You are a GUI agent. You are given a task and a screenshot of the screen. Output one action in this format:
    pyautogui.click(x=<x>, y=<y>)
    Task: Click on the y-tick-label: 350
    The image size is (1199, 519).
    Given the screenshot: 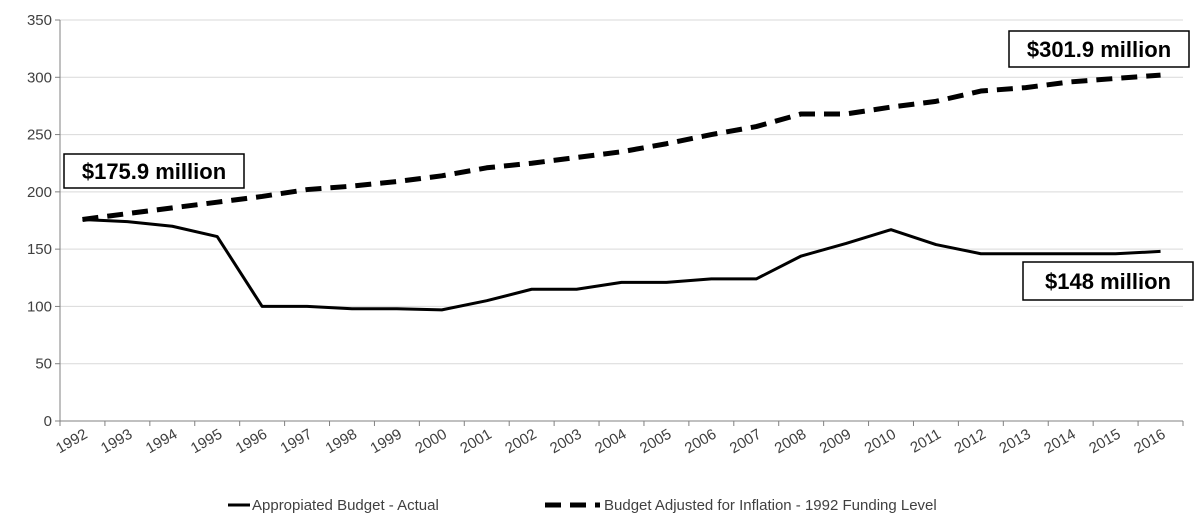 What is the action you would take?
    pyautogui.click(x=39, y=20)
    